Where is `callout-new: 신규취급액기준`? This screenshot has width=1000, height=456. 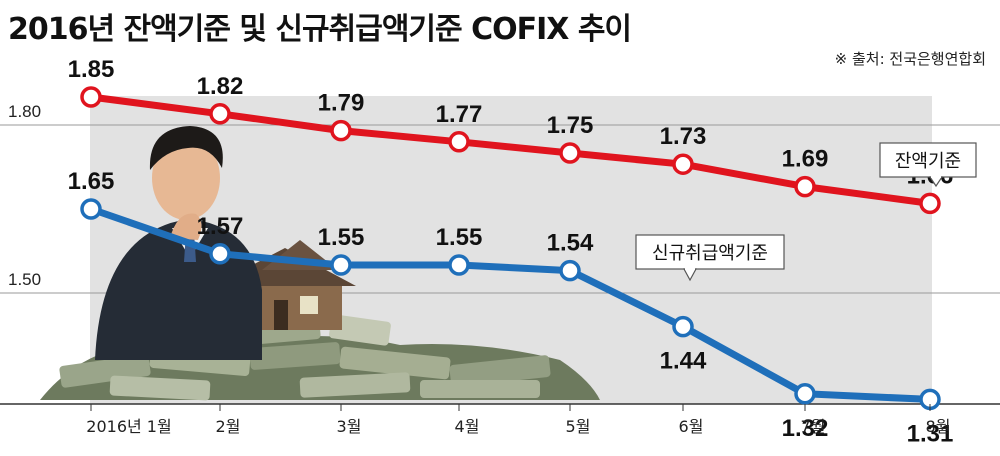
callout-new: 신규취급액기준 is located at coordinates (710, 258).